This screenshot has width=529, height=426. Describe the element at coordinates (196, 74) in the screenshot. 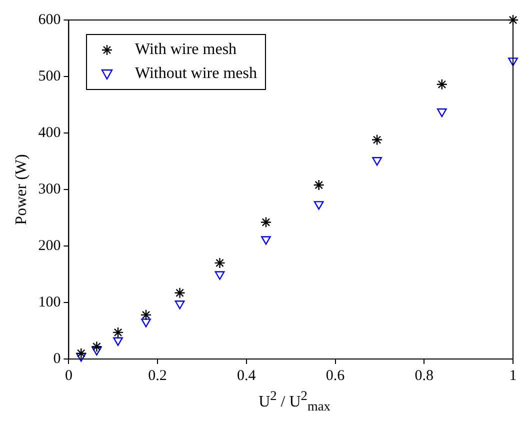

I see `legend-label: Without wire mesh` at that location.